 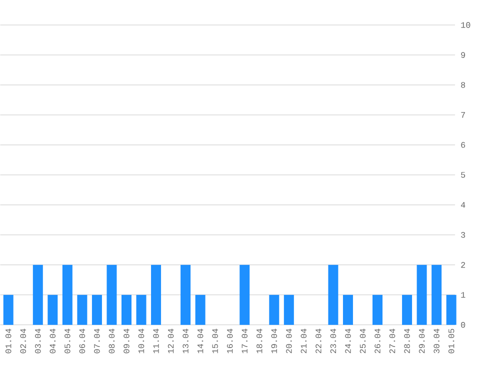 What do you see at coordinates (8, 341) in the screenshot?
I see `x-tick-label: 01.04` at bounding box center [8, 341].